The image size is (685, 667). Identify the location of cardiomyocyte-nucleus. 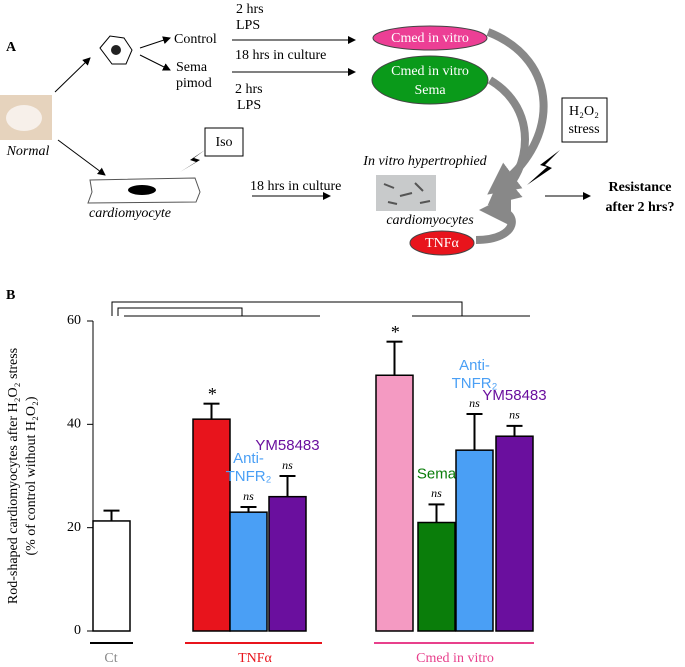
(142, 190).